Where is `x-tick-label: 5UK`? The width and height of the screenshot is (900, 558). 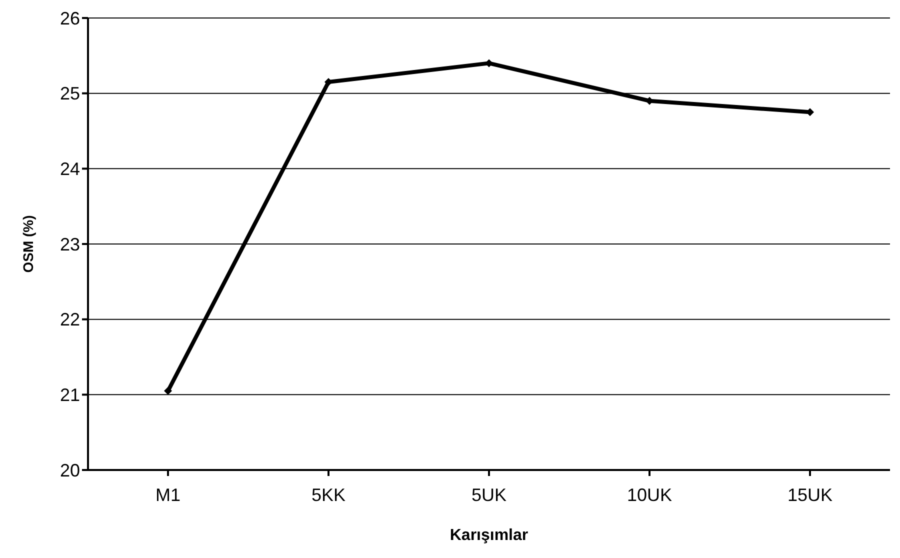 x-tick-label: 5UK is located at coordinates (489, 494).